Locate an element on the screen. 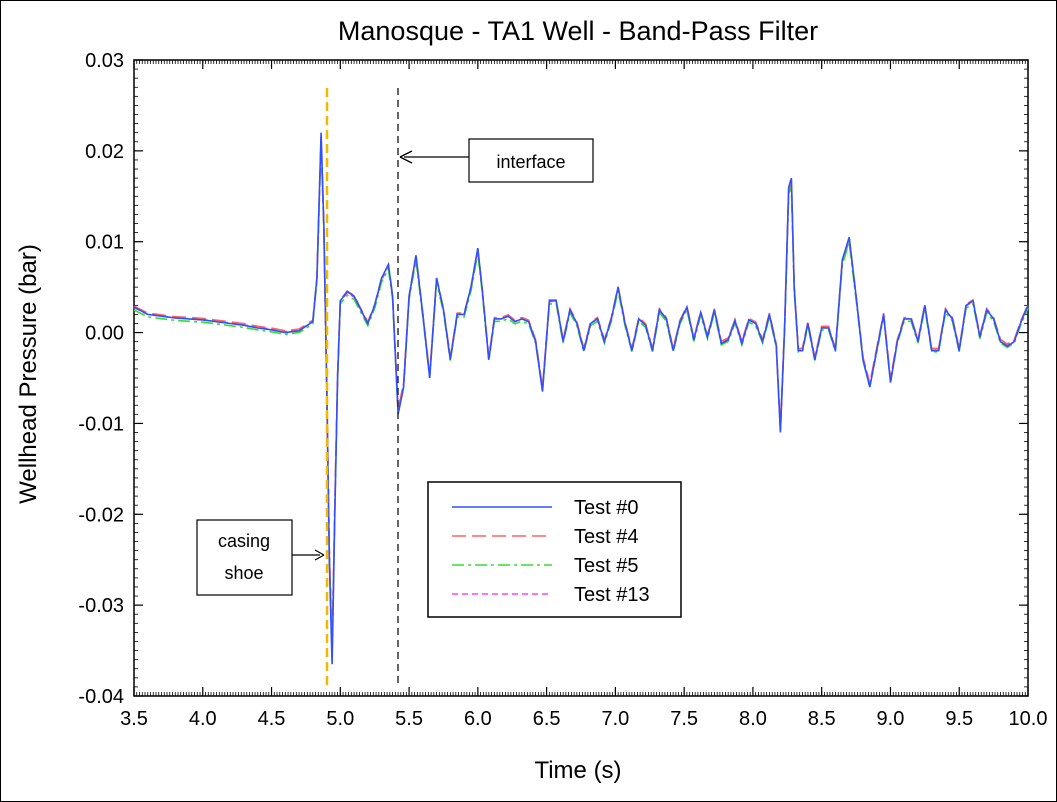 Image resolution: width=1057 pixels, height=802 pixels. y-tick-label: -0.03 is located at coordinates (101, 606).